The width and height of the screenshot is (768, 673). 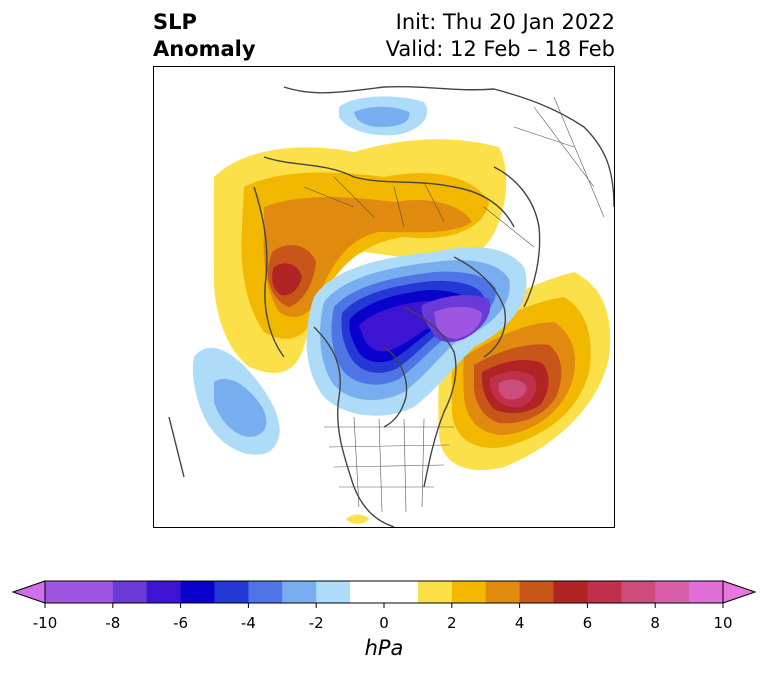 I want to click on colorbar, so click(x=384, y=594).